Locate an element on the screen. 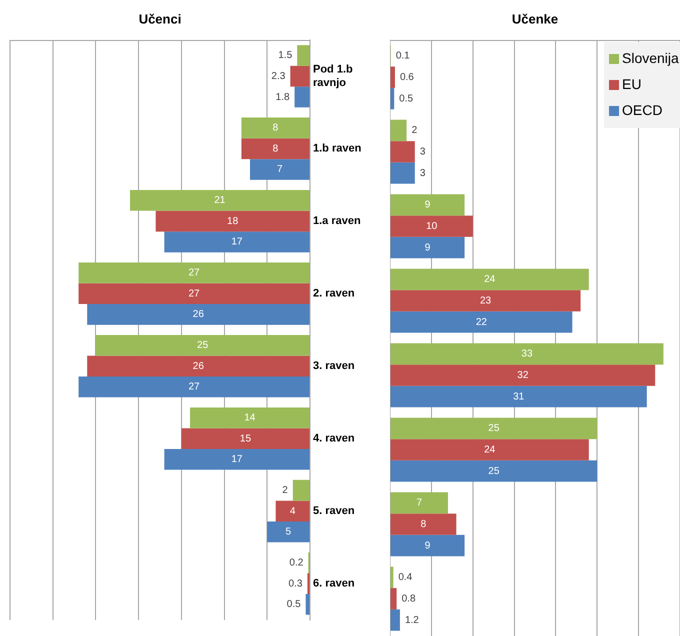  y-tick-label: 1.a raven is located at coordinates (337, 221).